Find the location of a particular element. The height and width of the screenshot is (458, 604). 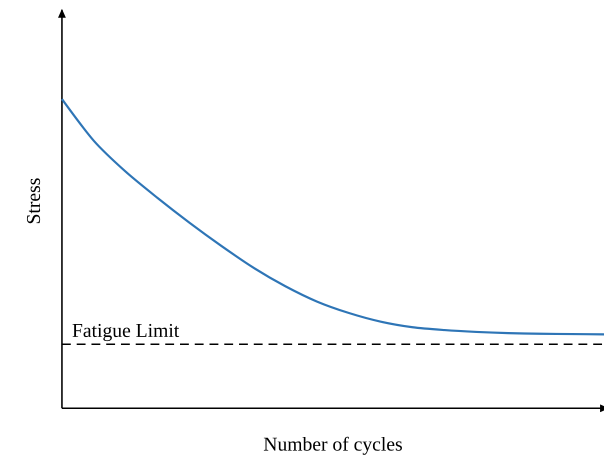

y-axis-title: Stress is located at coordinates (33, 200).